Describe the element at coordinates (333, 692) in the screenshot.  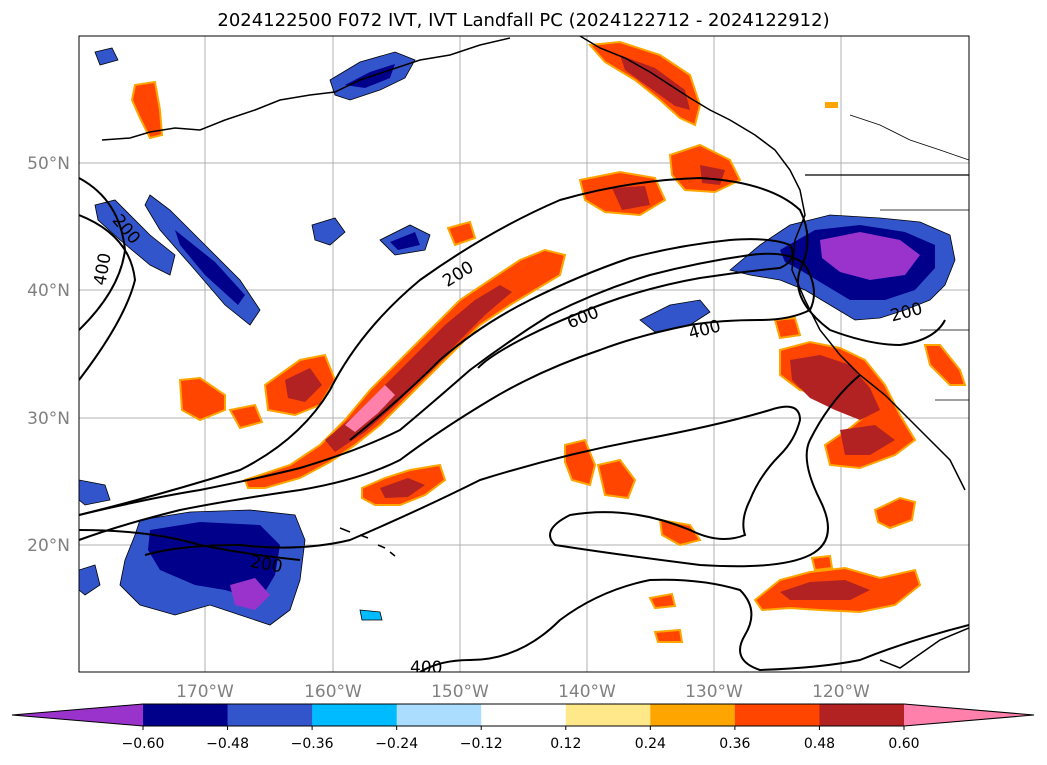
I see `lon-label-160w: 160°W` at that location.